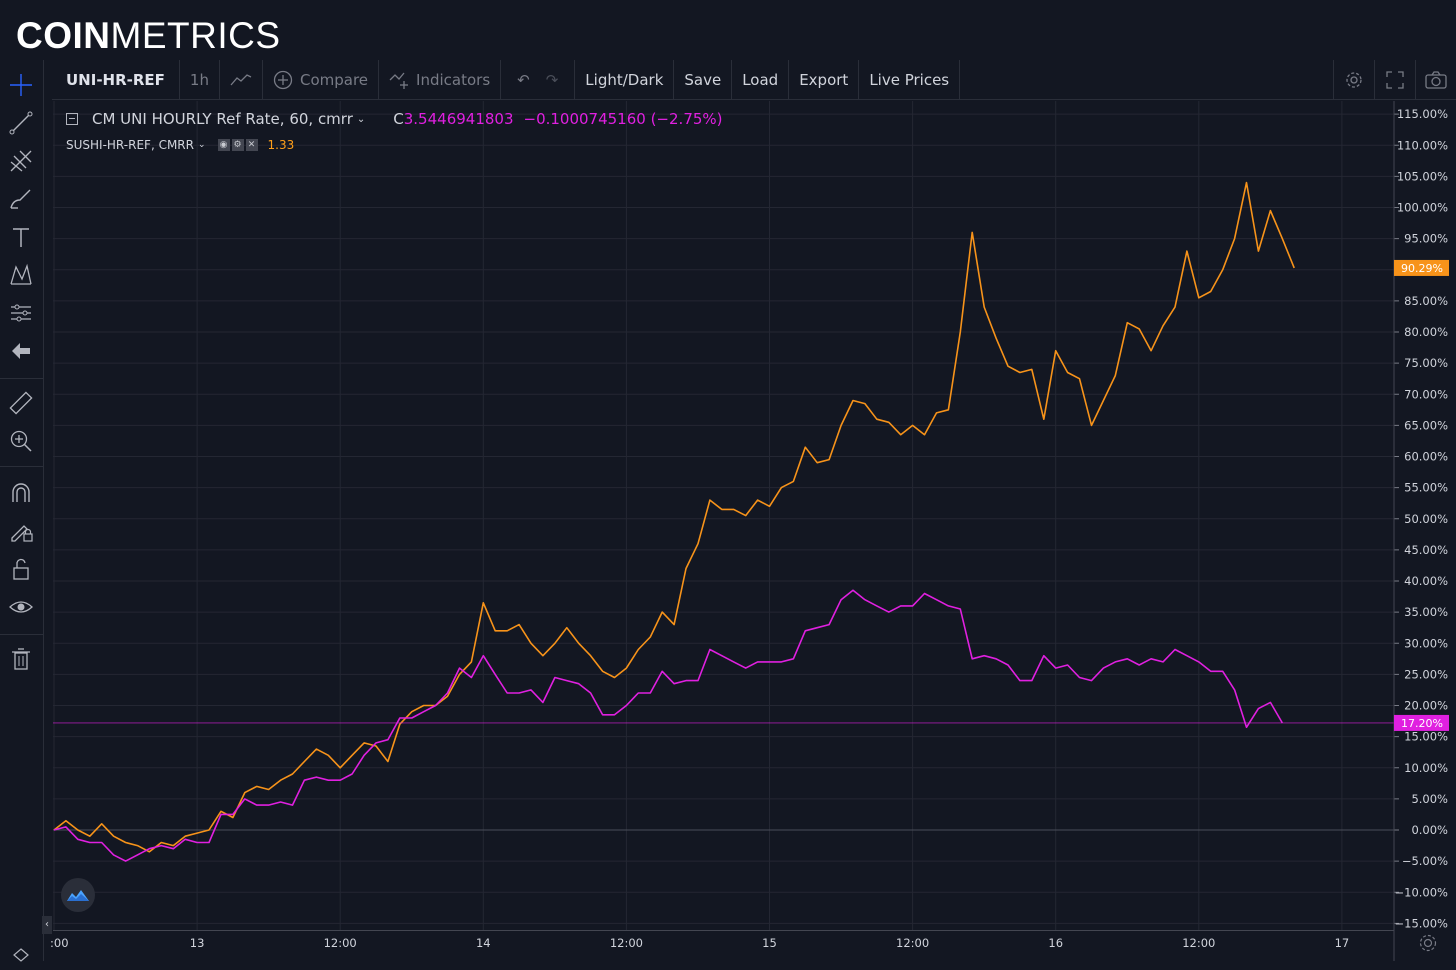 This screenshot has width=1456, height=970. What do you see at coordinates (47, 925) in the screenshot?
I see `collapse-toolbar-button: ‹` at bounding box center [47, 925].